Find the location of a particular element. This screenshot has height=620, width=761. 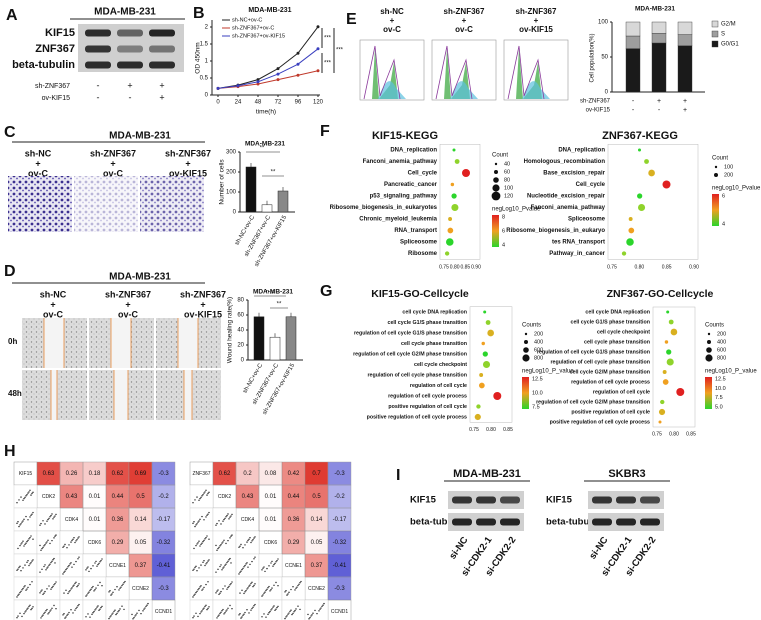

legend-entry: 100 is located at coordinates (508, 188).